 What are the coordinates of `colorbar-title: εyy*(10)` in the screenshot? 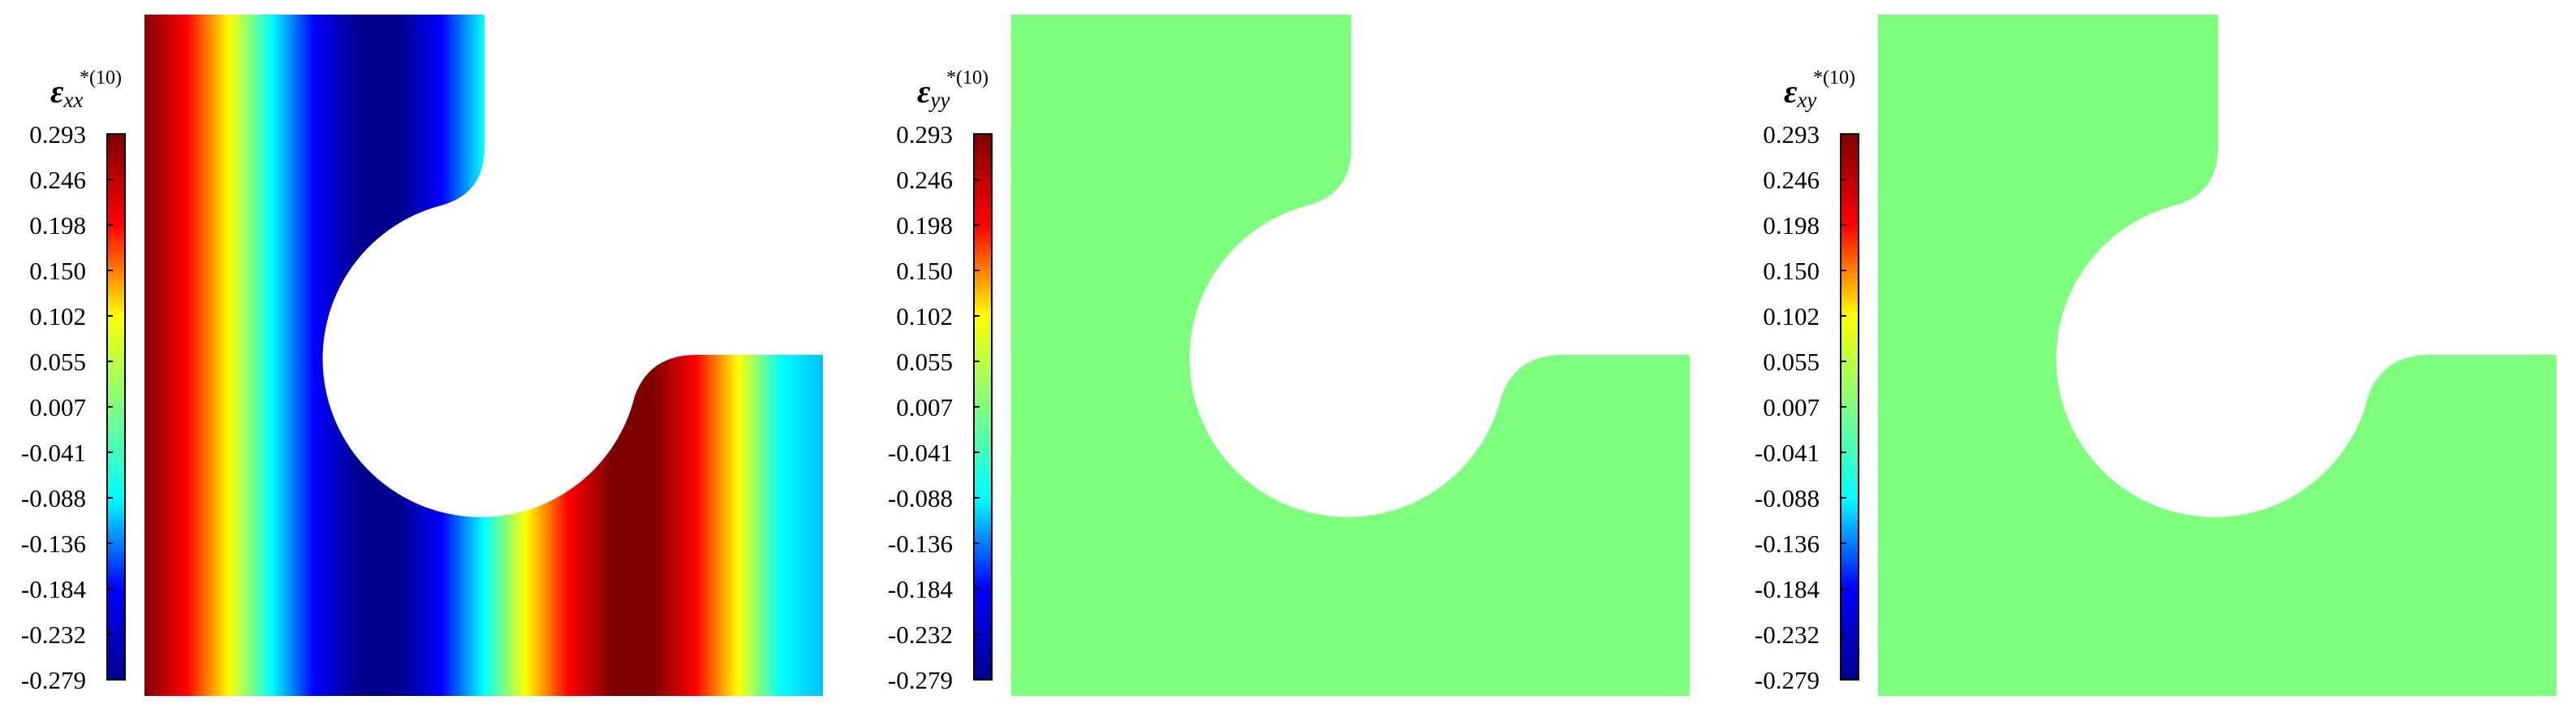 It's located at (953, 89).